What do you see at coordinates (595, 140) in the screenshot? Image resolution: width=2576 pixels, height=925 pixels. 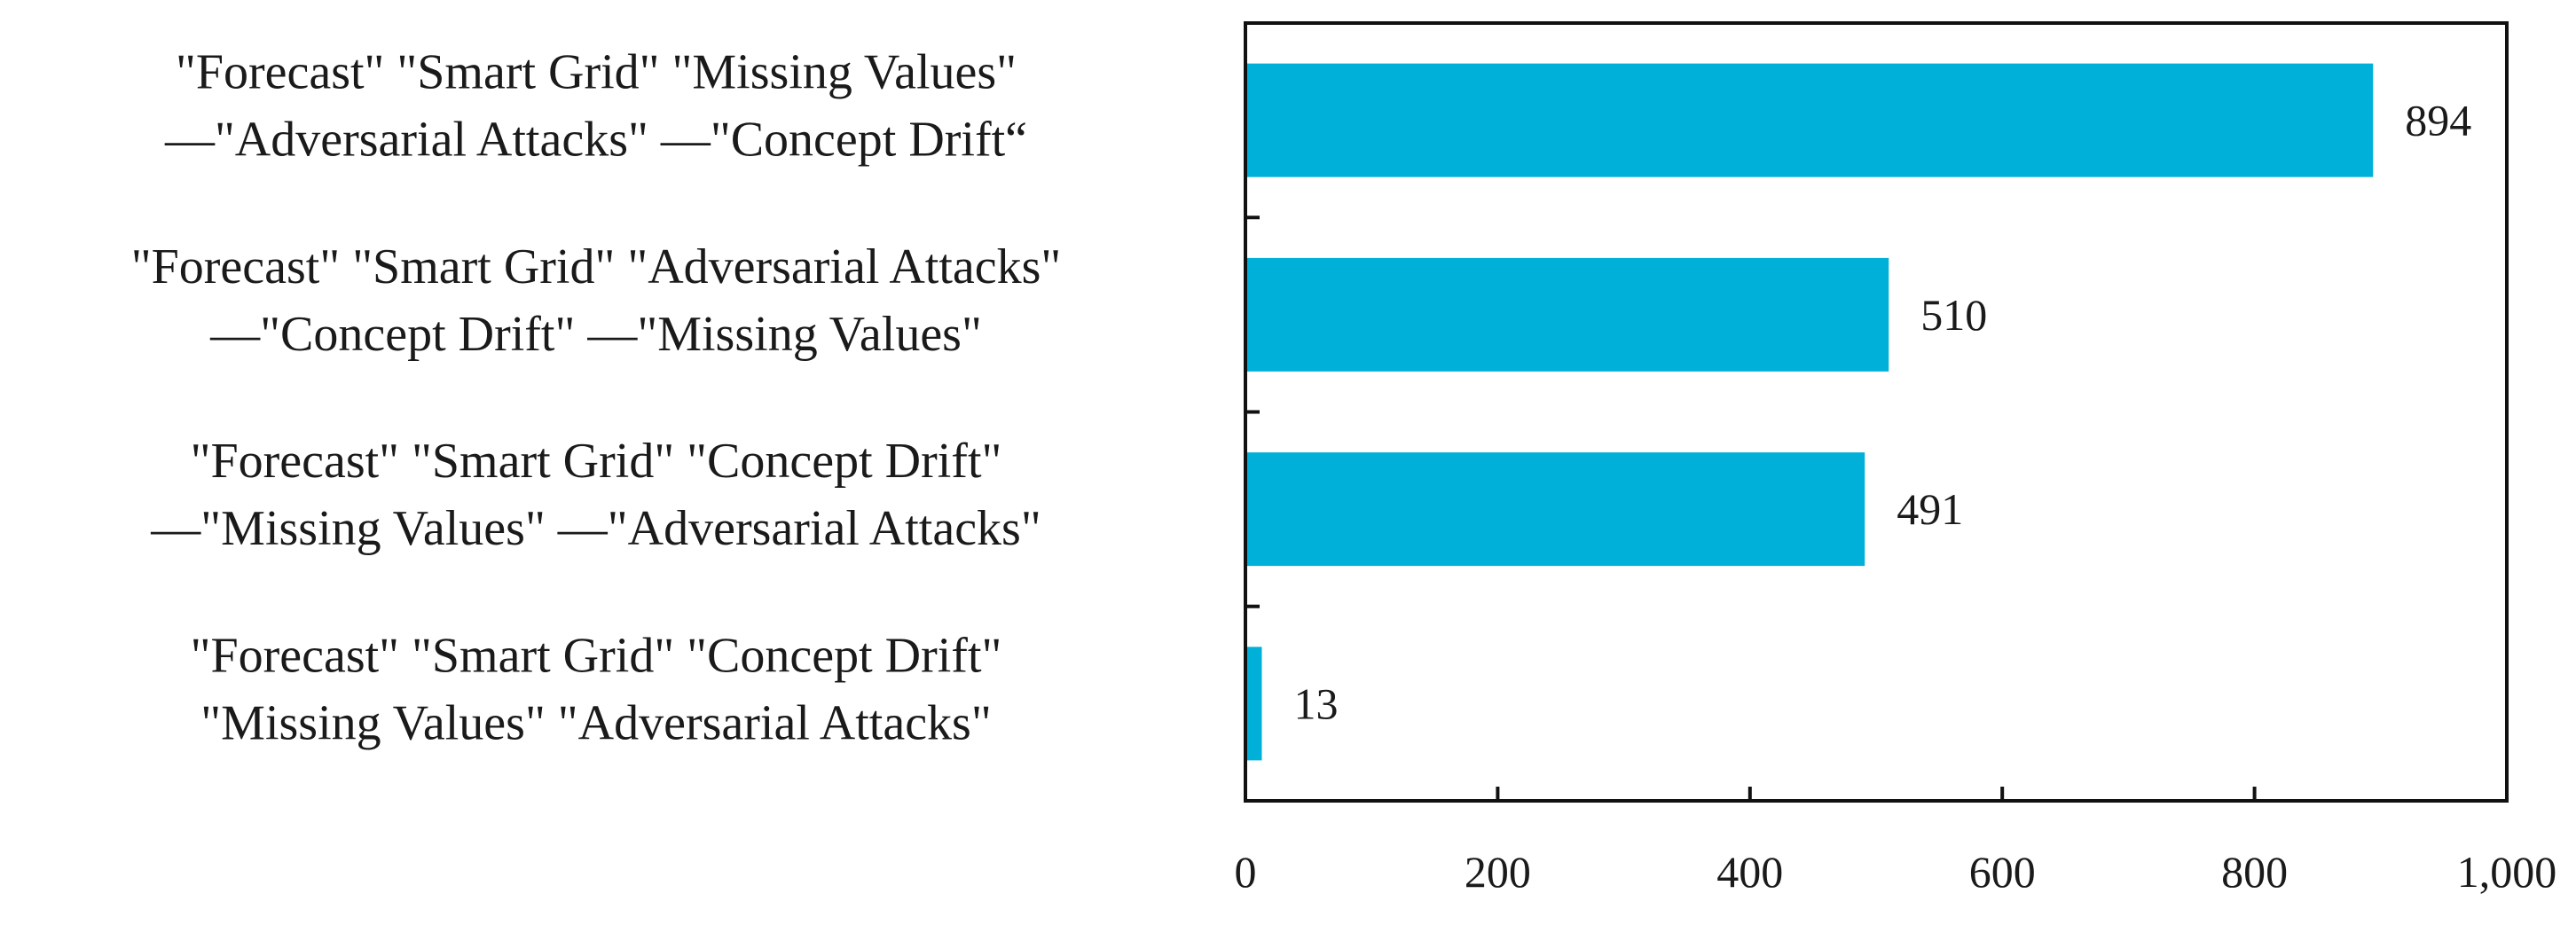 I see `category-label: —"Adversarial Attacks" —"Concept Drift“` at bounding box center [595, 140].